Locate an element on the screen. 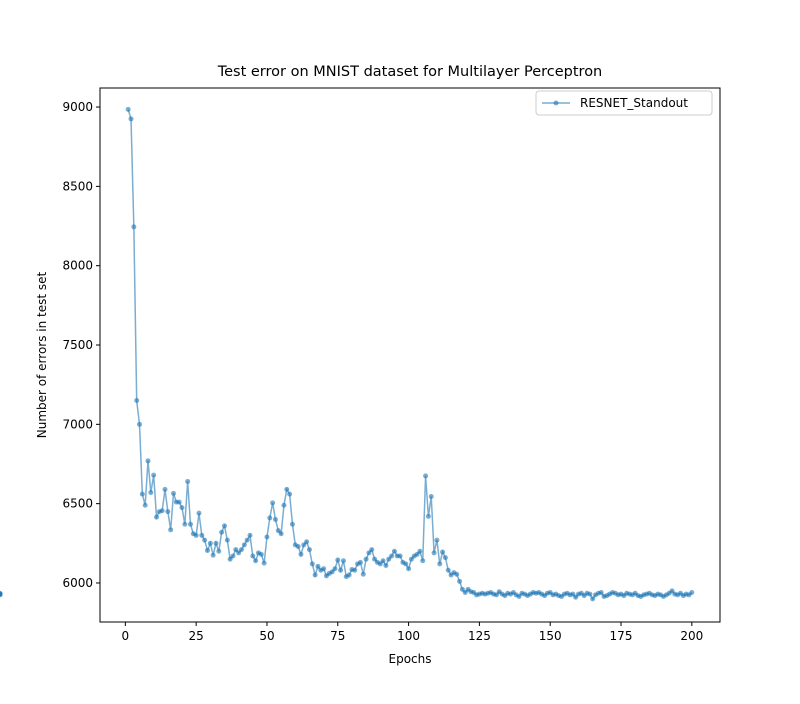 The width and height of the screenshot is (800, 704). legend-marker is located at coordinates (556, 103).